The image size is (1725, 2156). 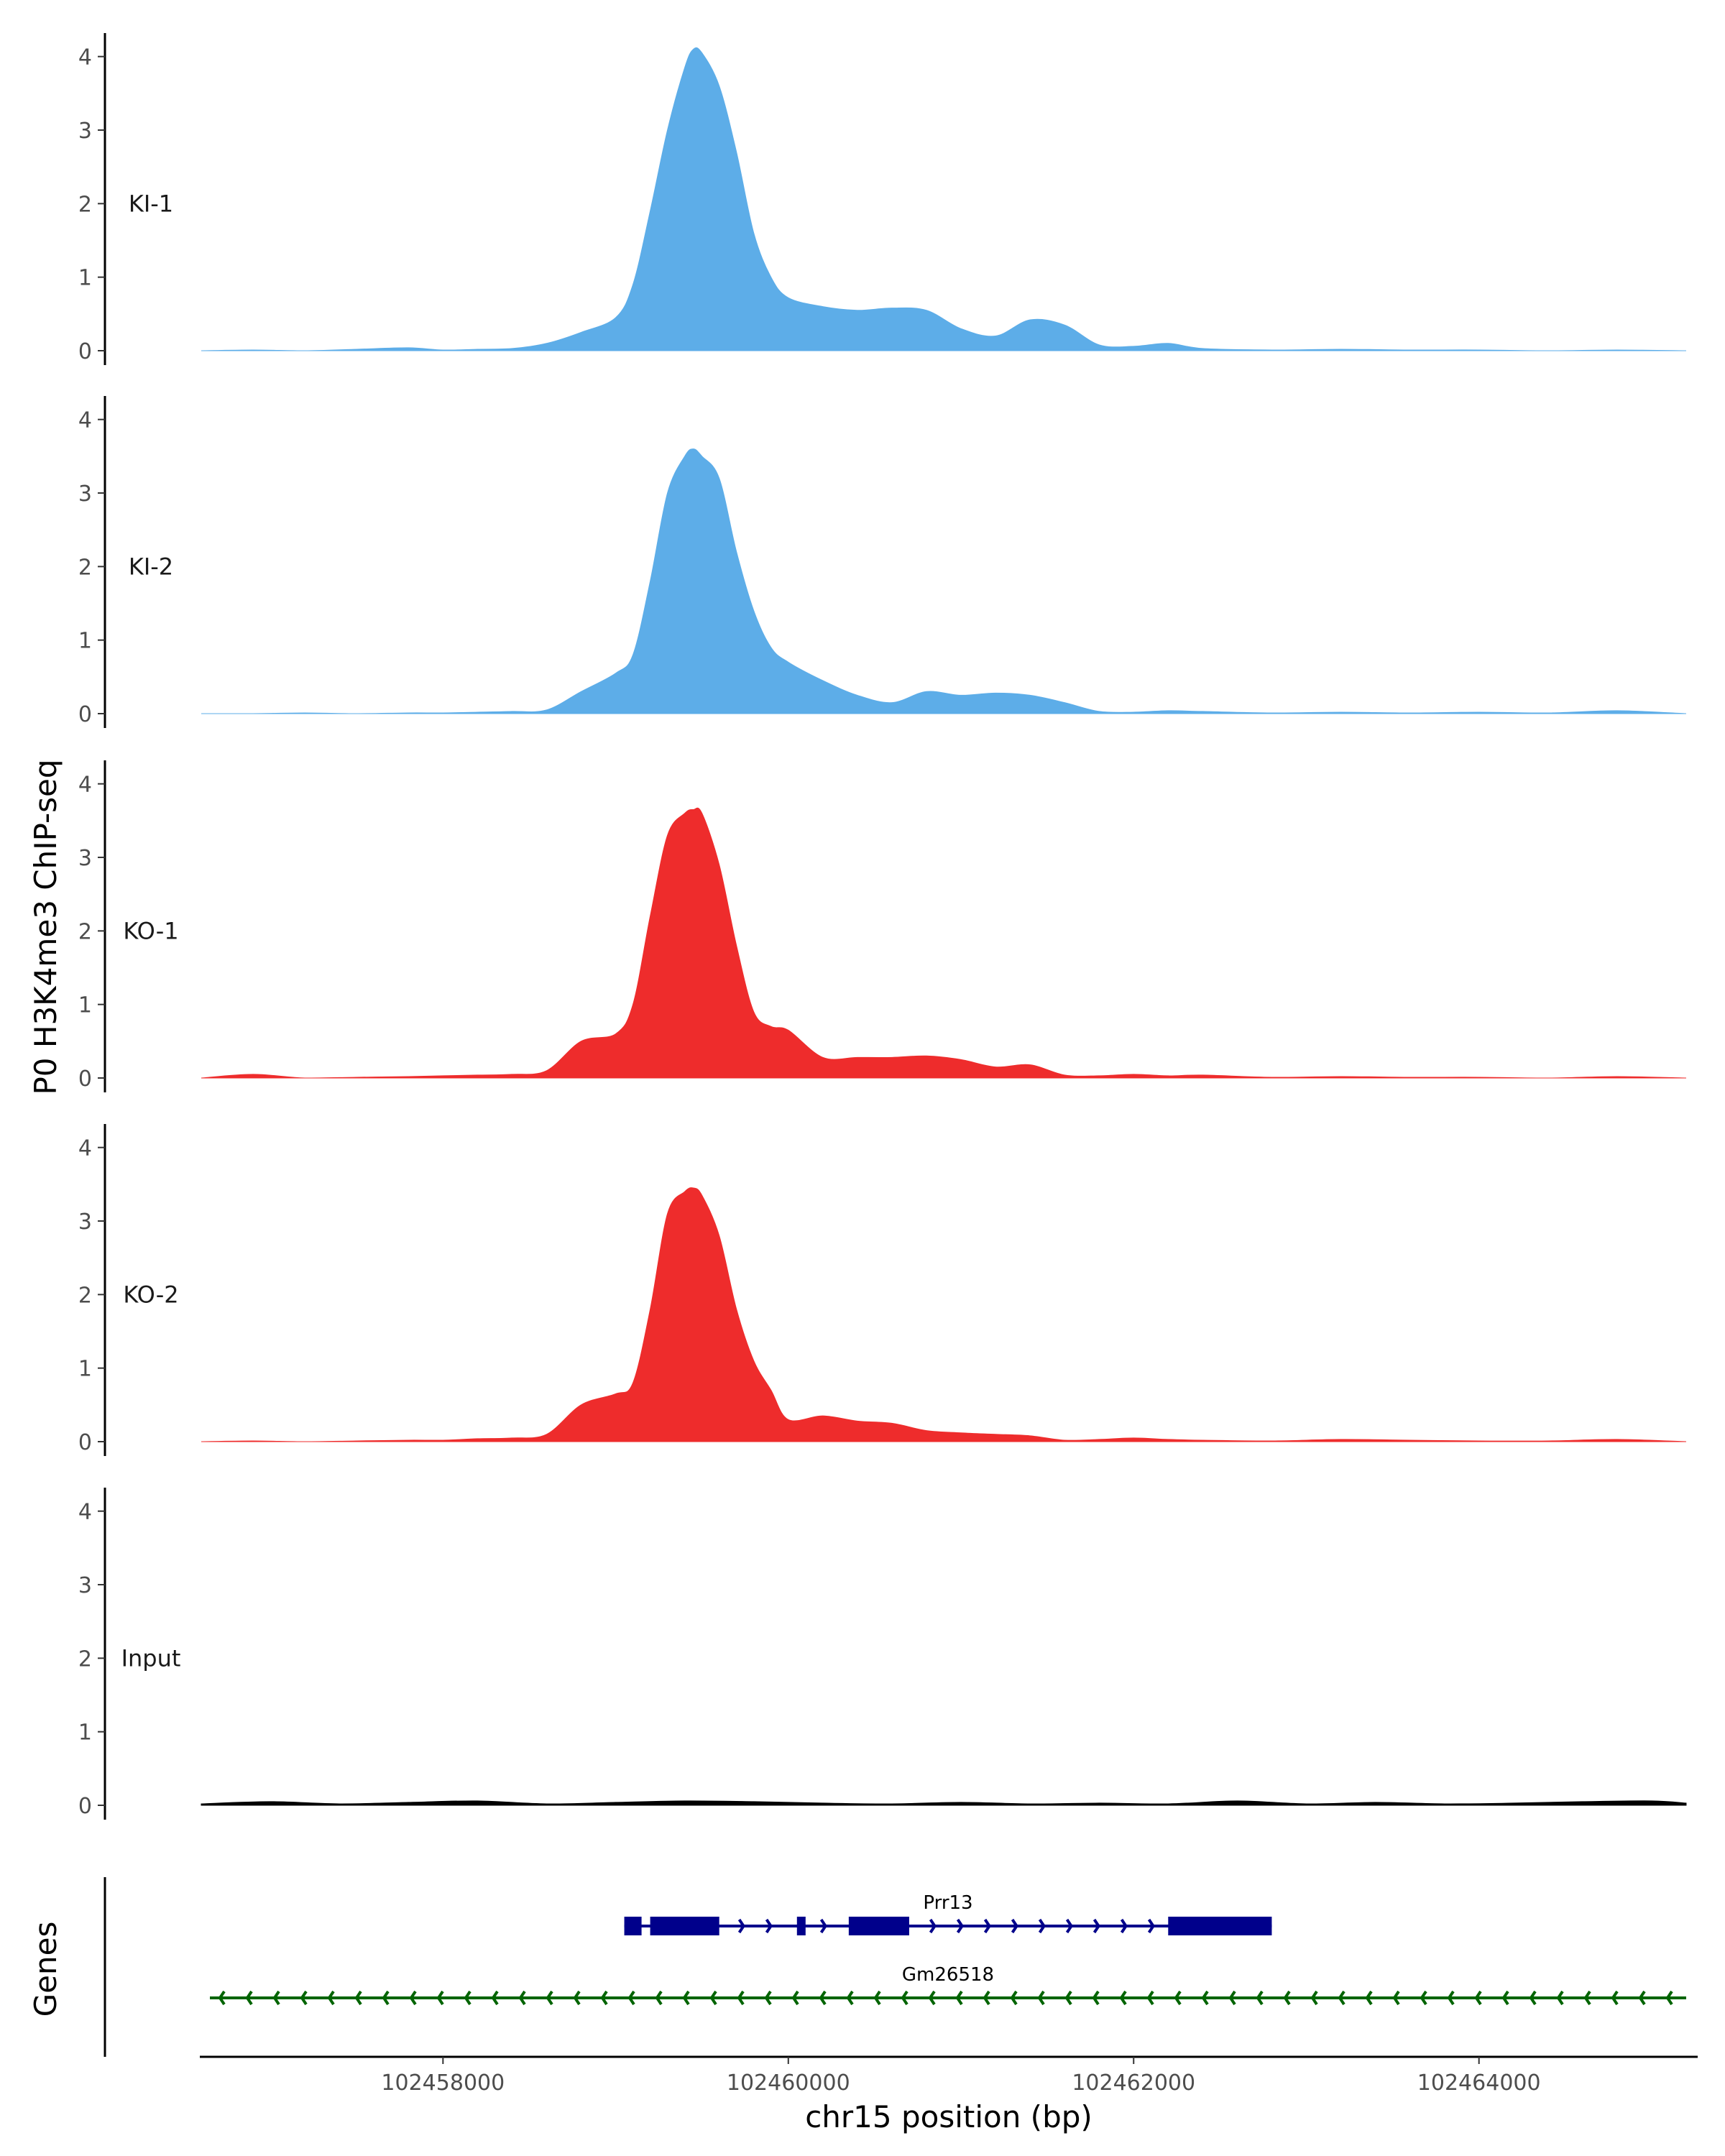 I want to click on track-ki-1: 0 1 2 3 4 KI-1, so click(x=882, y=199).